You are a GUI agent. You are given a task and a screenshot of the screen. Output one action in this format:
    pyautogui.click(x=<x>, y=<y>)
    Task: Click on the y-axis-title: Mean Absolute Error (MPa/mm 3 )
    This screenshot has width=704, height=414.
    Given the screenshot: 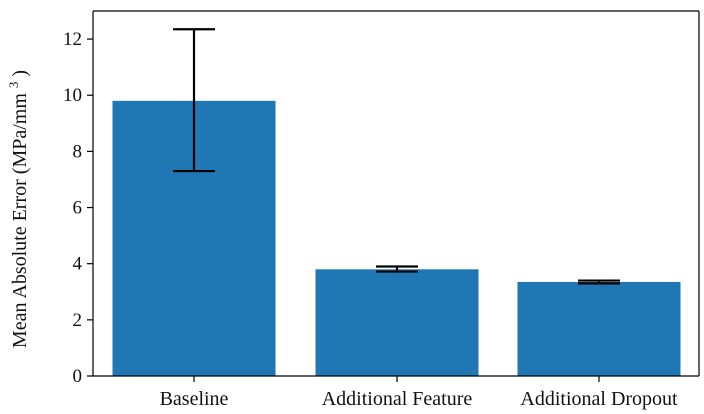 What is the action you would take?
    pyautogui.click(x=16, y=209)
    